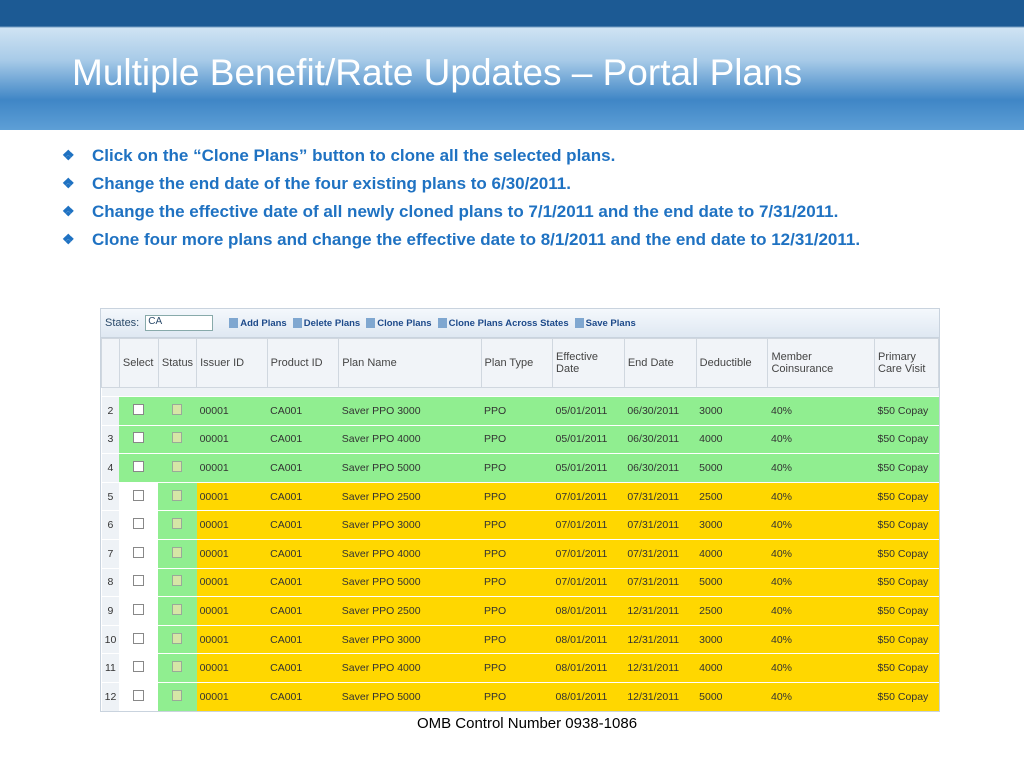 The width and height of the screenshot is (1024, 768). I want to click on row-number: 4, so click(110, 468).